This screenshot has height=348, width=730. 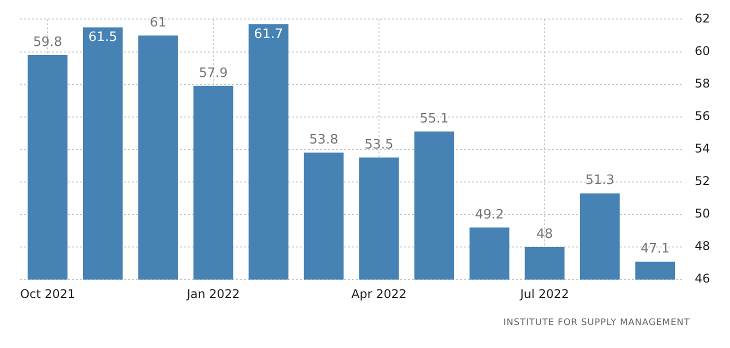 What do you see at coordinates (702, 115) in the screenshot?
I see `y-tick-label: 56` at bounding box center [702, 115].